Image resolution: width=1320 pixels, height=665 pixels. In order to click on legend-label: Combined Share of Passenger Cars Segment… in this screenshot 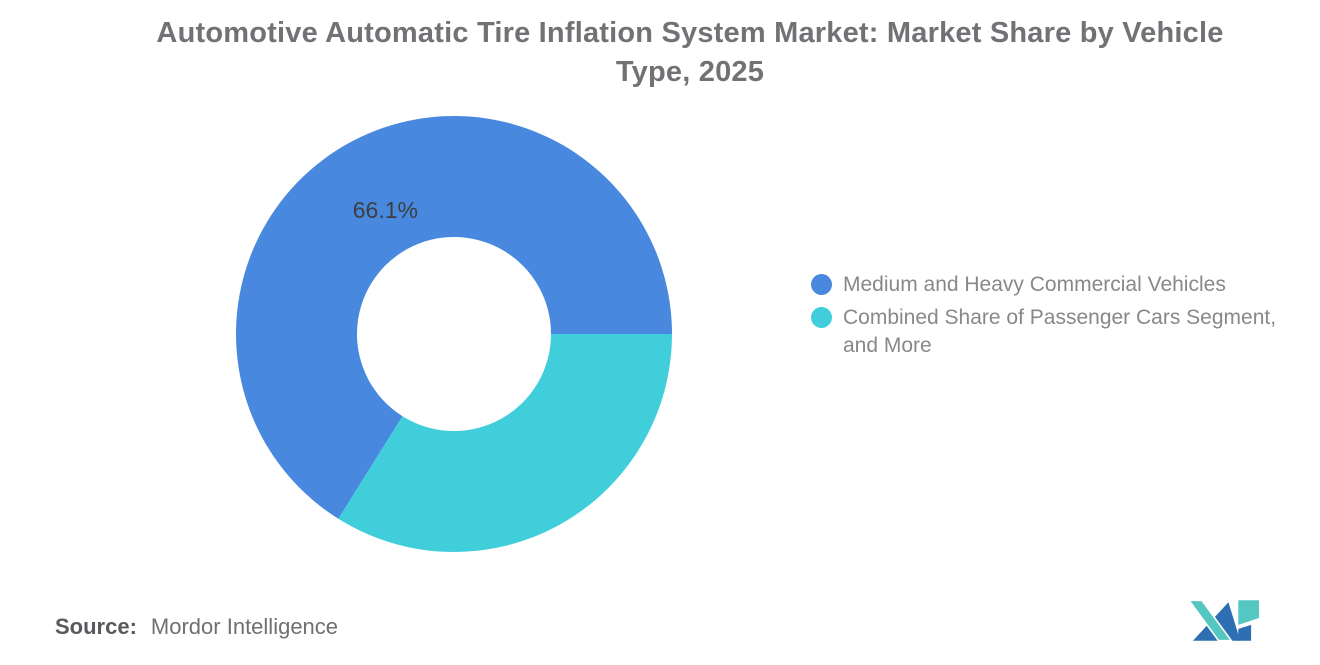, I will do `click(1059, 332)`.